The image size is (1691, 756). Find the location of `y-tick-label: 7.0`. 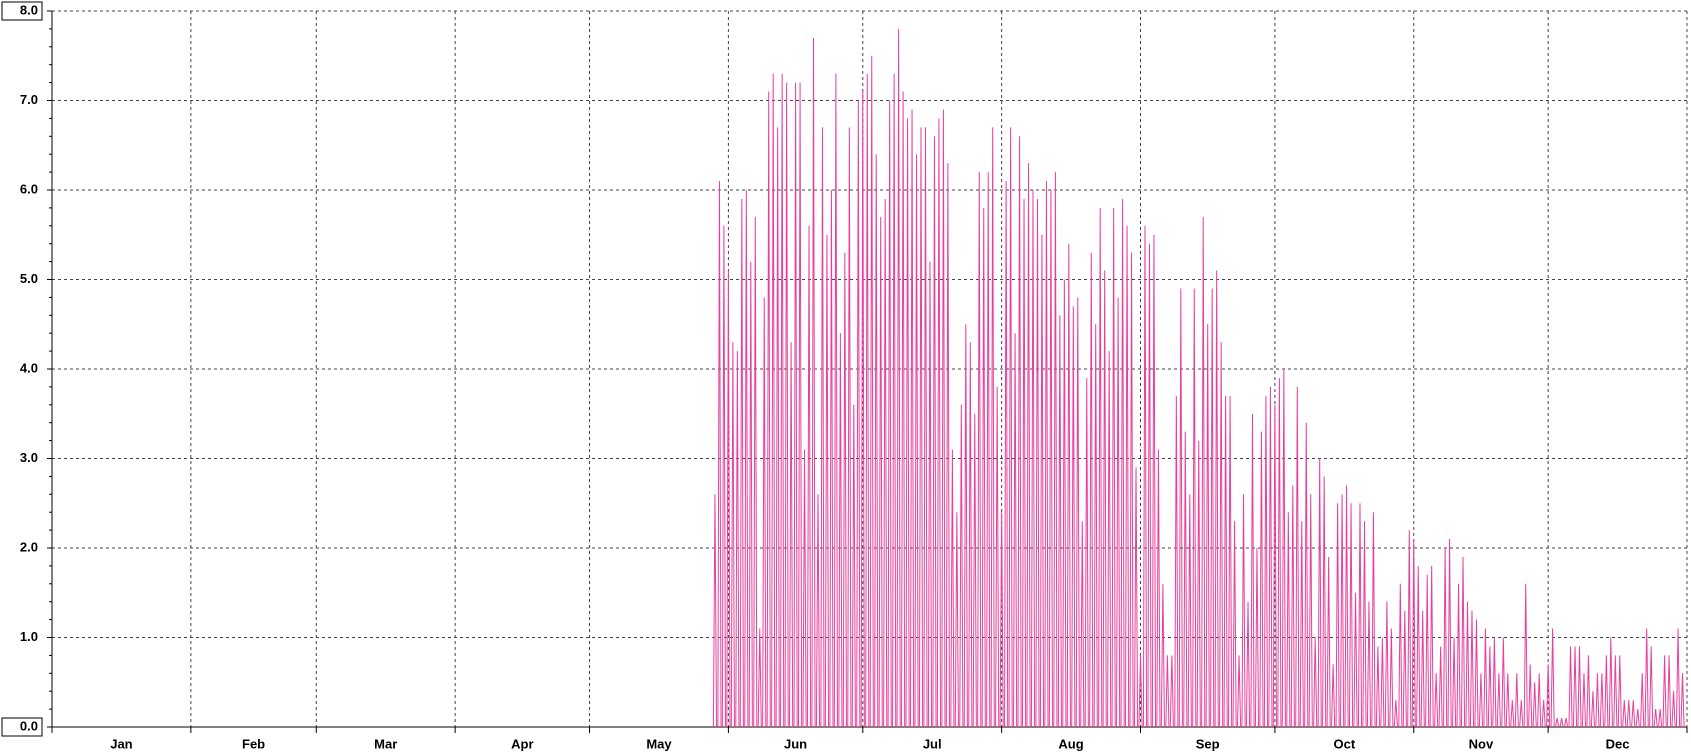

y-tick-label: 7.0 is located at coordinates (29, 99).